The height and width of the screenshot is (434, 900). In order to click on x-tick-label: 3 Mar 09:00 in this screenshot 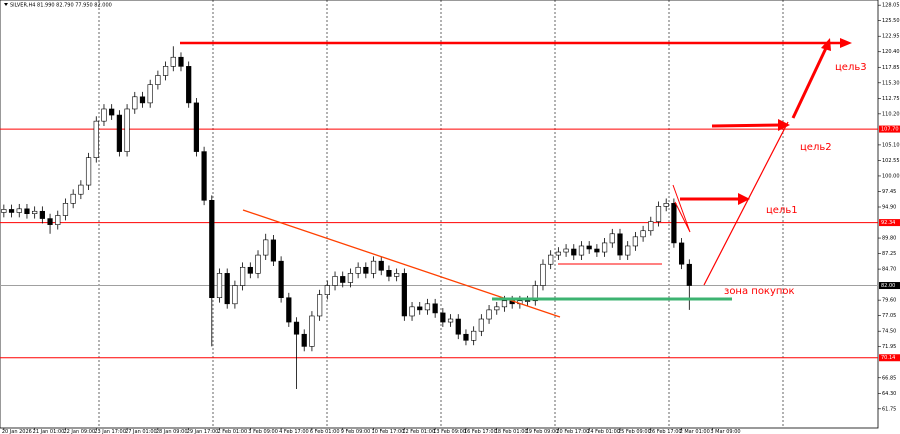, I will do `click(725, 431)`.